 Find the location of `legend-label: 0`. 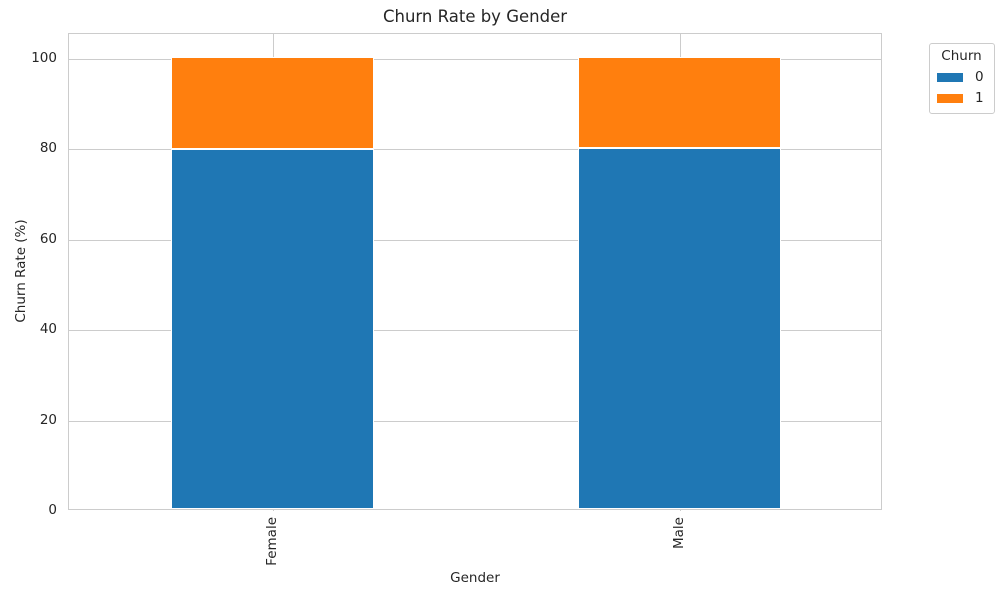

legend-label: 0 is located at coordinates (979, 77).